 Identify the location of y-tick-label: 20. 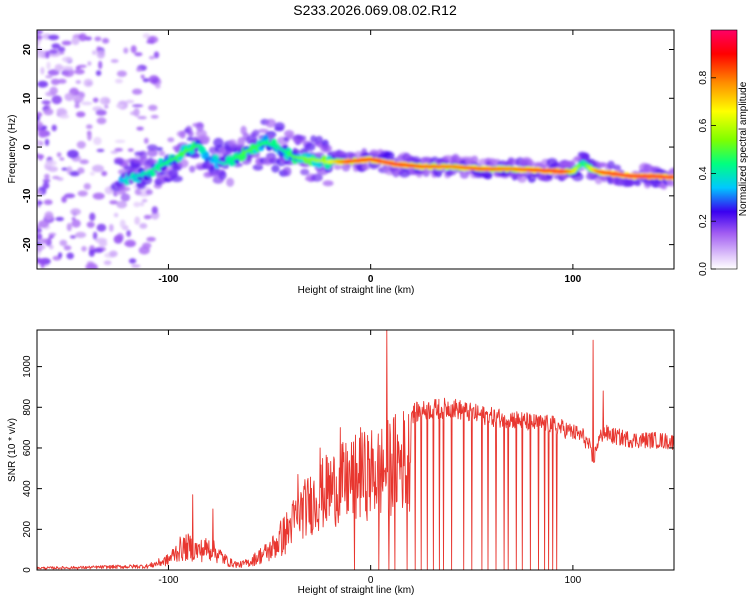
(27, 50).